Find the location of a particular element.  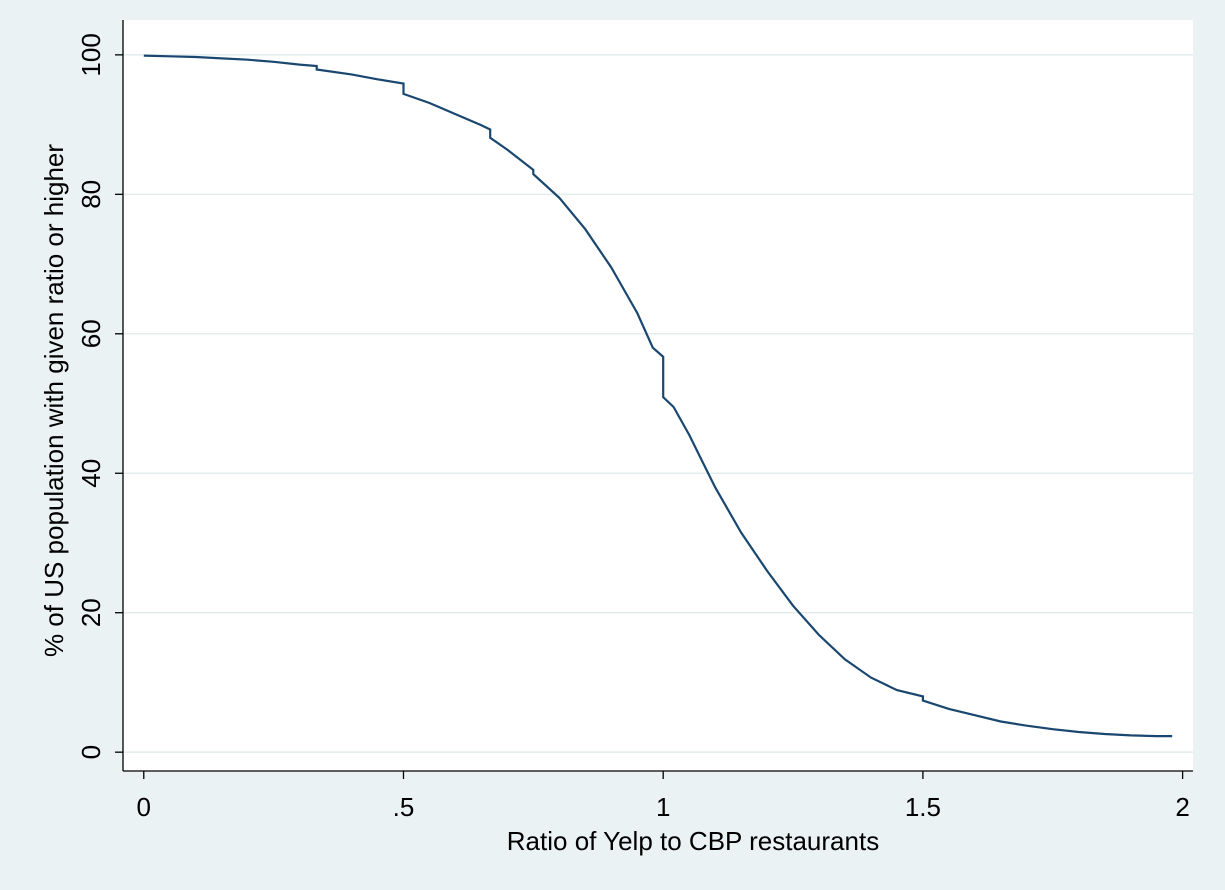

x-tick-label: 1.5 is located at coordinates (923, 807).